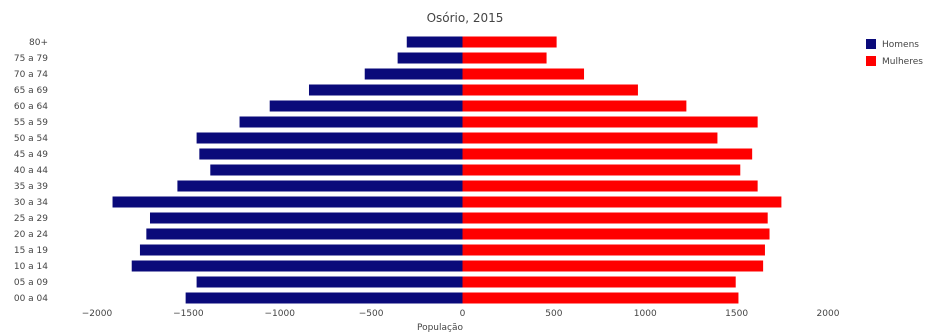 This screenshot has width=929, height=332. Describe the element at coordinates (871, 44) in the screenshot. I see `legend-swatch-homens` at that location.